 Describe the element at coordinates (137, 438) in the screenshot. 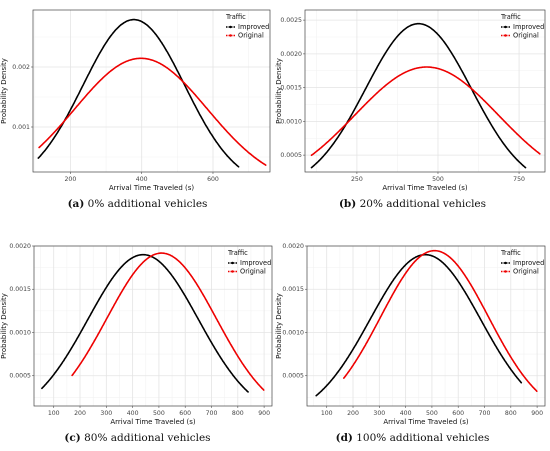

I see `caption-c: (c) 80% additional vehicles` at that location.